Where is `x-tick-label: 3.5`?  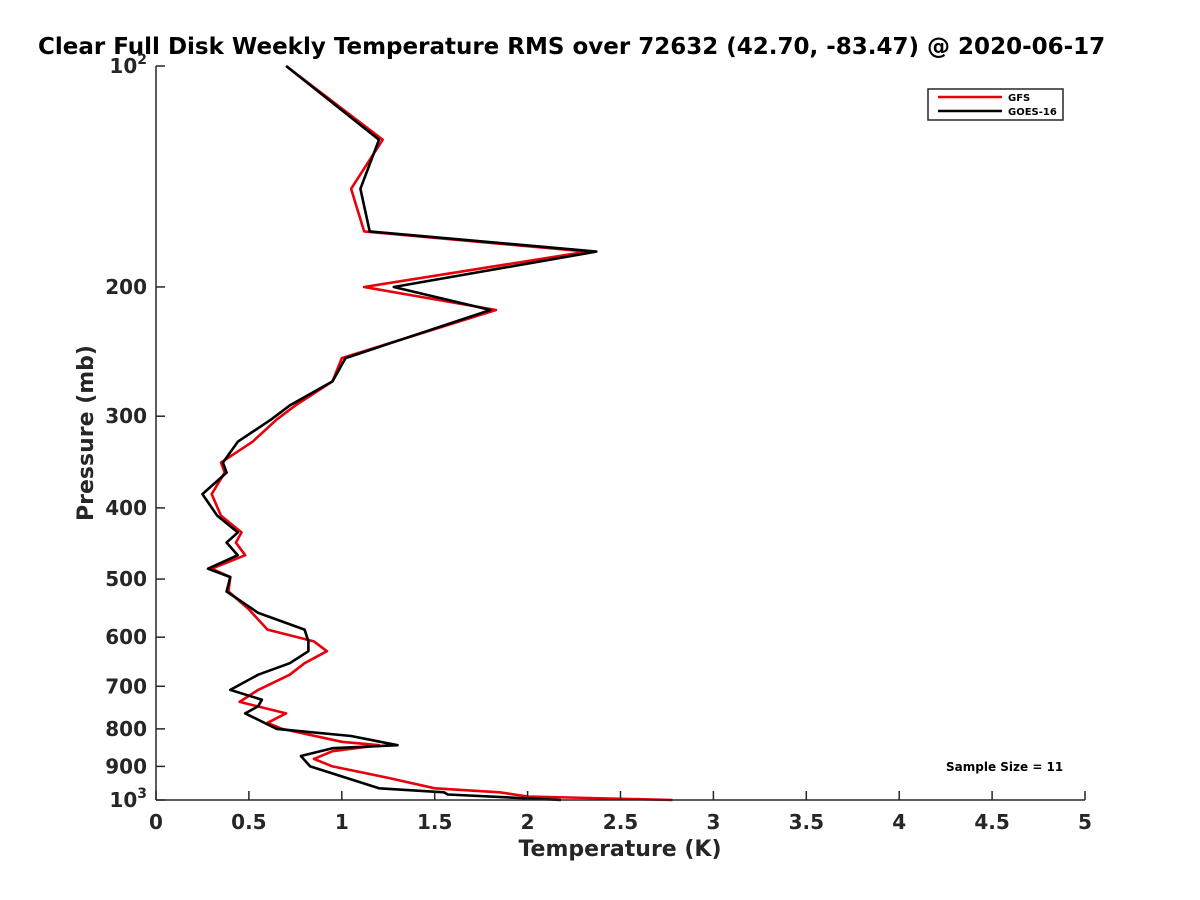 x-tick-label: 3.5 is located at coordinates (806, 822).